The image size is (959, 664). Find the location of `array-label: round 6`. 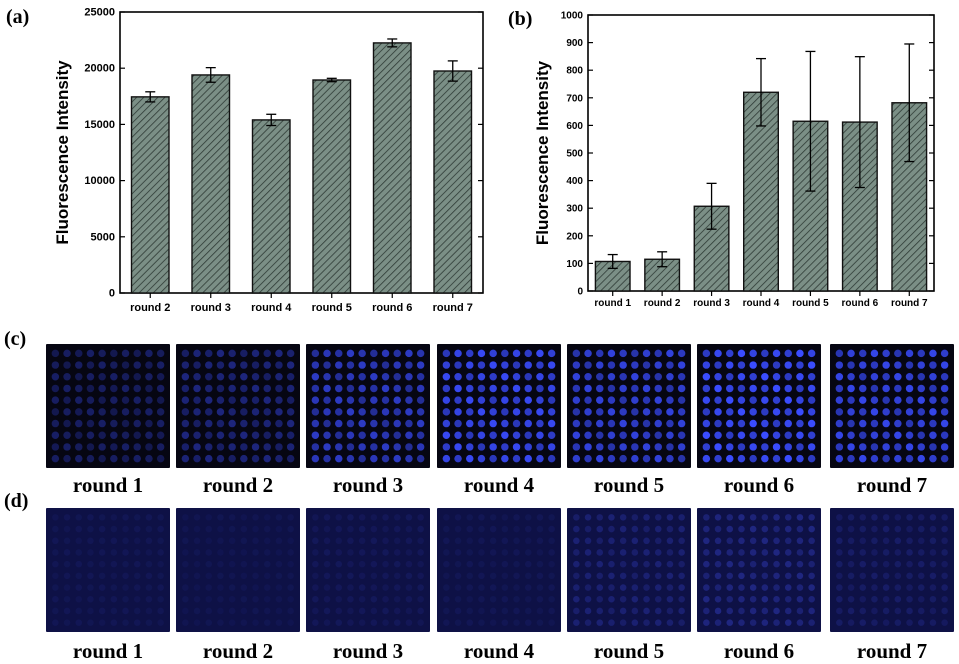

array-label: round 6 is located at coordinates (759, 485).